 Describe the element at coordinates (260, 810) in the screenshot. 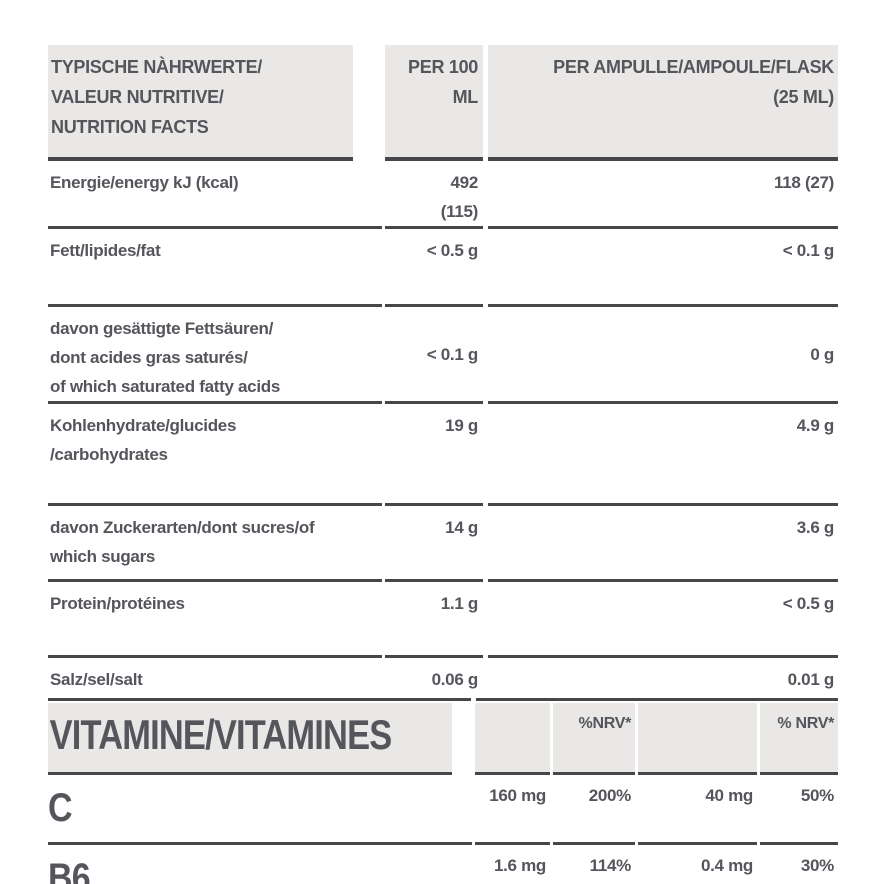

I see `vitamin-name: C` at that location.